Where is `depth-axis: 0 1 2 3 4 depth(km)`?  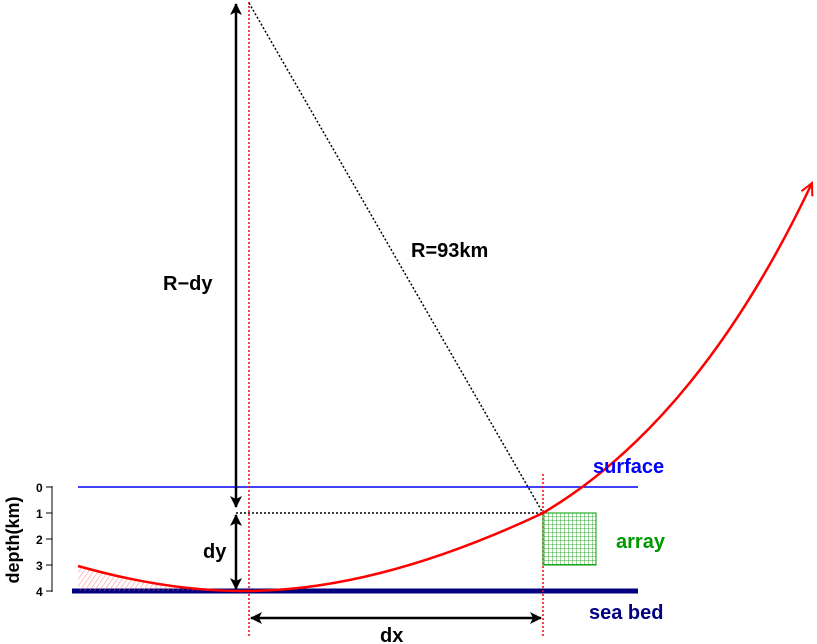
depth-axis: 0 1 2 3 4 depth(km) is located at coordinates (28, 540).